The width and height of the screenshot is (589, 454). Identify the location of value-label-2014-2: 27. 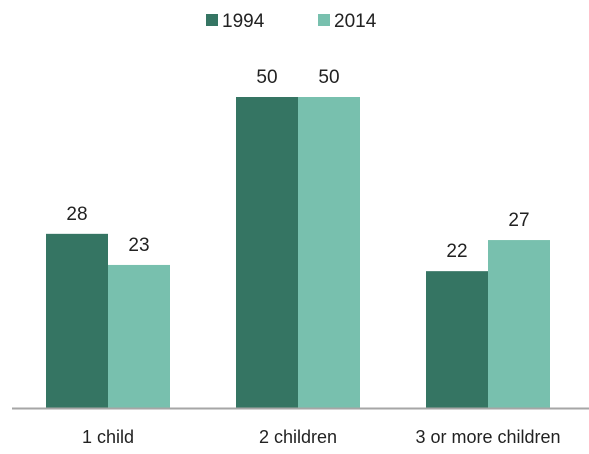
(518, 220).